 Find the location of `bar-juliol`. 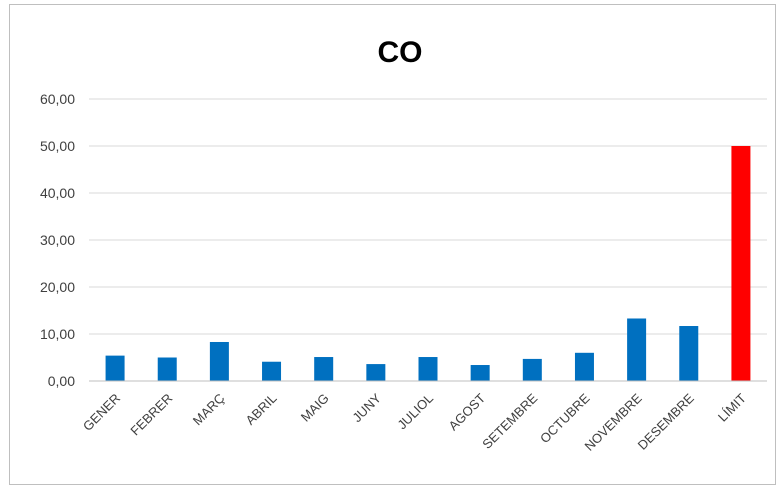

bar-juliol is located at coordinates (428, 369).